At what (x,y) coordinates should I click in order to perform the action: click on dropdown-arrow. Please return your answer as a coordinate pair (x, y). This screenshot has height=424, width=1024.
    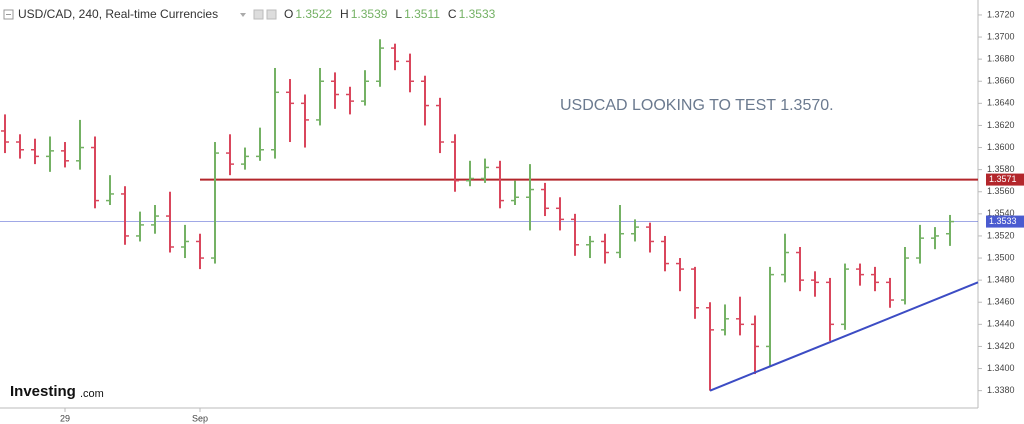
    Looking at the image, I should click on (243, 15).